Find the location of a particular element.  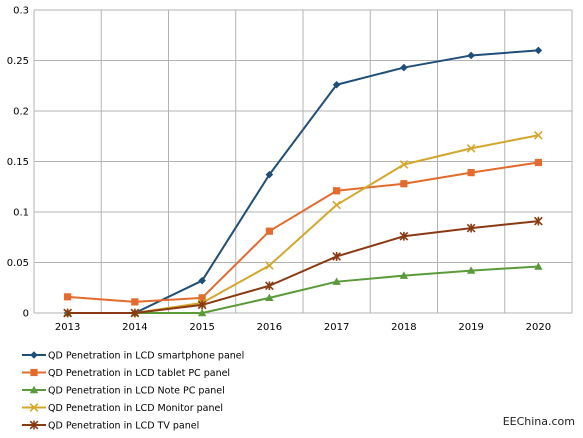

x-tick-label: 2019 is located at coordinates (470, 327).